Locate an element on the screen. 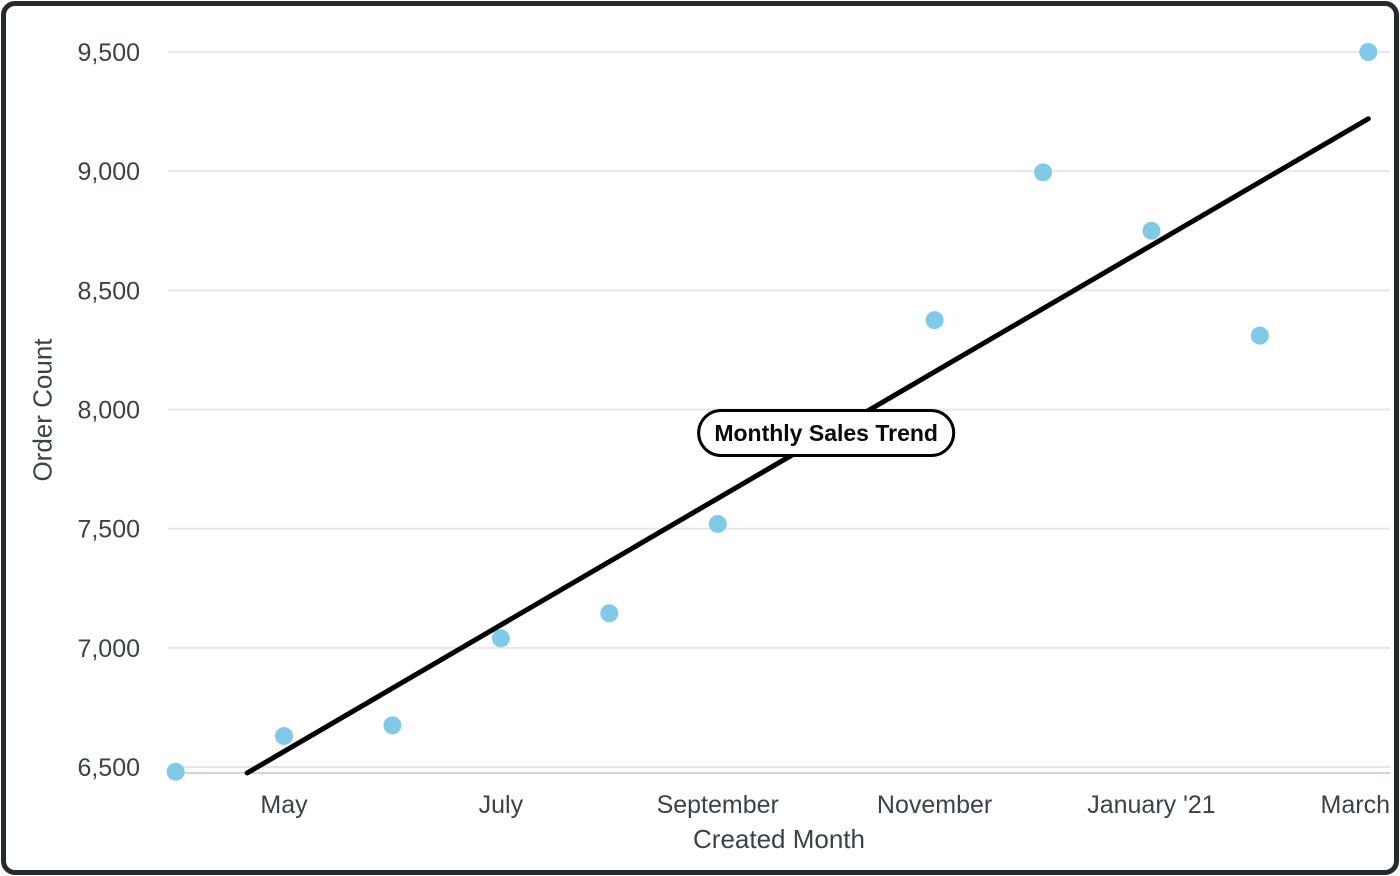  x-axis-tick-label: May is located at coordinates (284, 805).